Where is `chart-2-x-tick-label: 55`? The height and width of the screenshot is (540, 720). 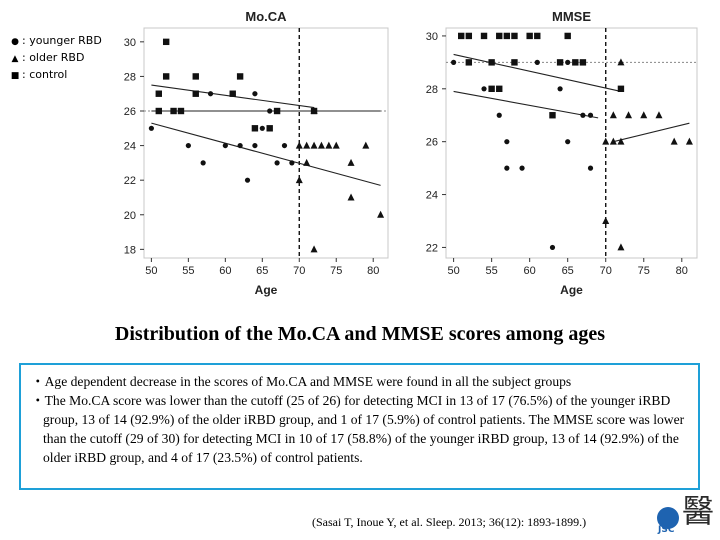
chart-2-x-tick-label: 55 is located at coordinates (492, 271).